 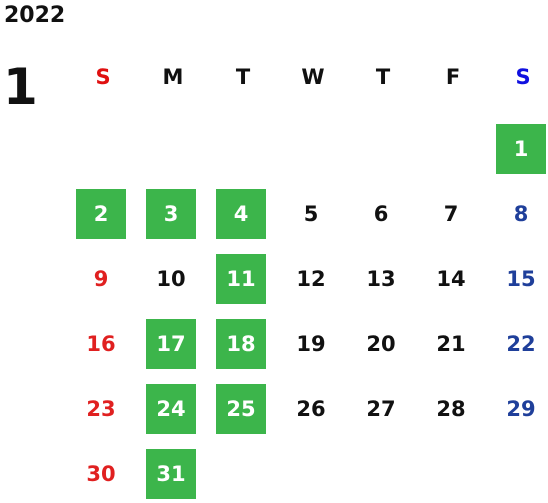 I want to click on day-cell: 20, so click(x=381, y=344).